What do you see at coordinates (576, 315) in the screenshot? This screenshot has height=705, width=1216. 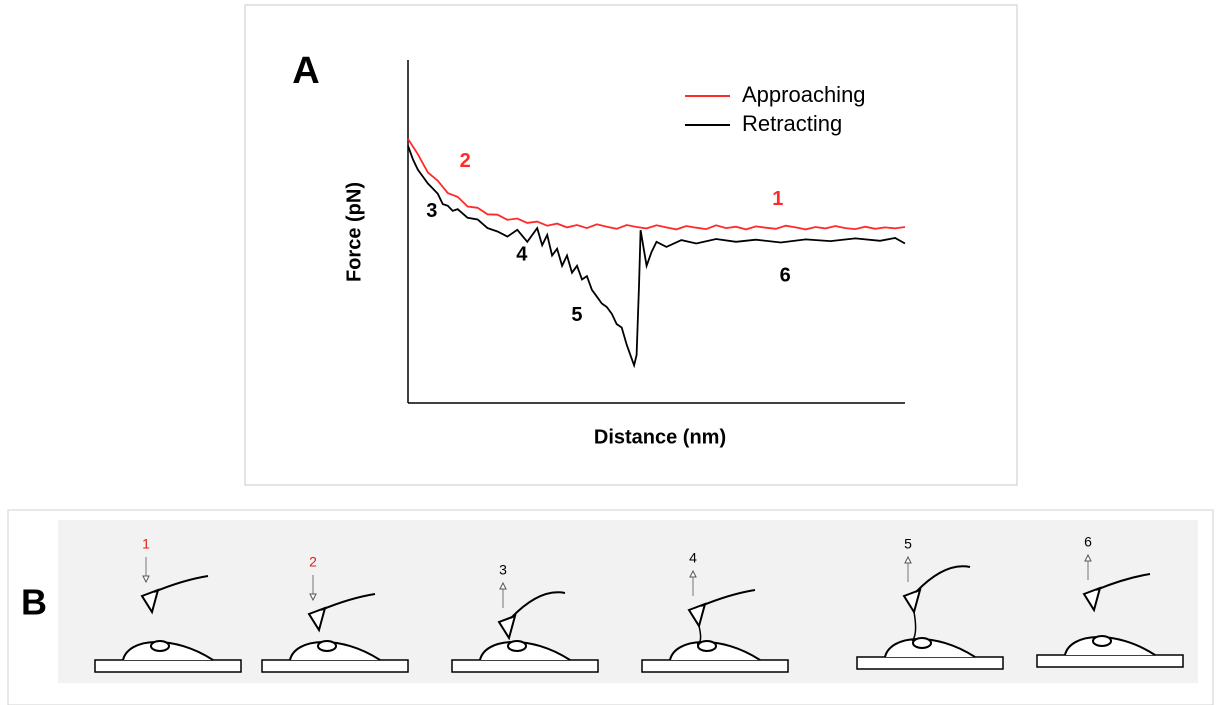 I see `annotation: 5` at bounding box center [576, 315].